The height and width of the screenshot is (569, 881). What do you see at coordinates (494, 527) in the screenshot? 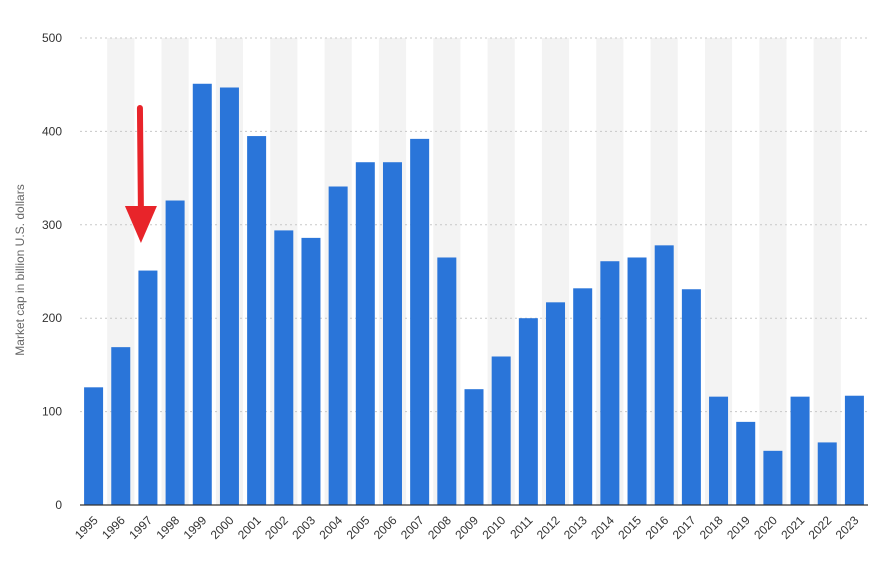
I see `x-tick-label: 2010` at bounding box center [494, 527].